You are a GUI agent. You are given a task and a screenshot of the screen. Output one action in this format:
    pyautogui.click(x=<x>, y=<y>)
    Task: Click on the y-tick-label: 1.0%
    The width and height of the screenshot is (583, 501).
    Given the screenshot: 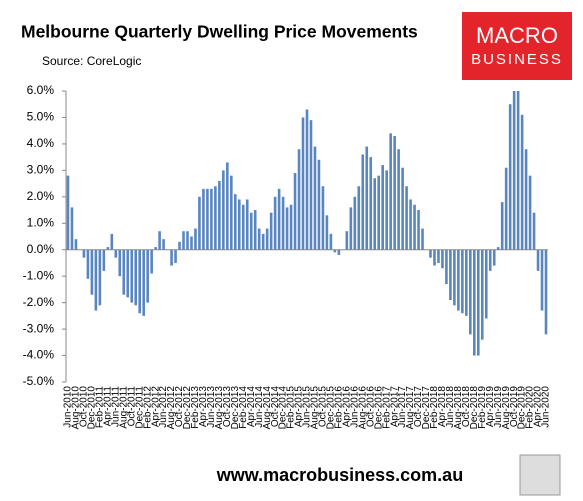 What is the action you would take?
    pyautogui.click(x=41, y=222)
    